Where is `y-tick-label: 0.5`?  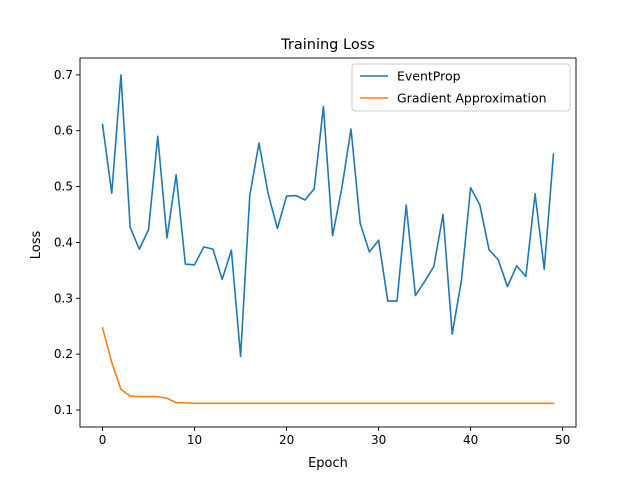 y-tick-label: 0.5 is located at coordinates (63, 187).